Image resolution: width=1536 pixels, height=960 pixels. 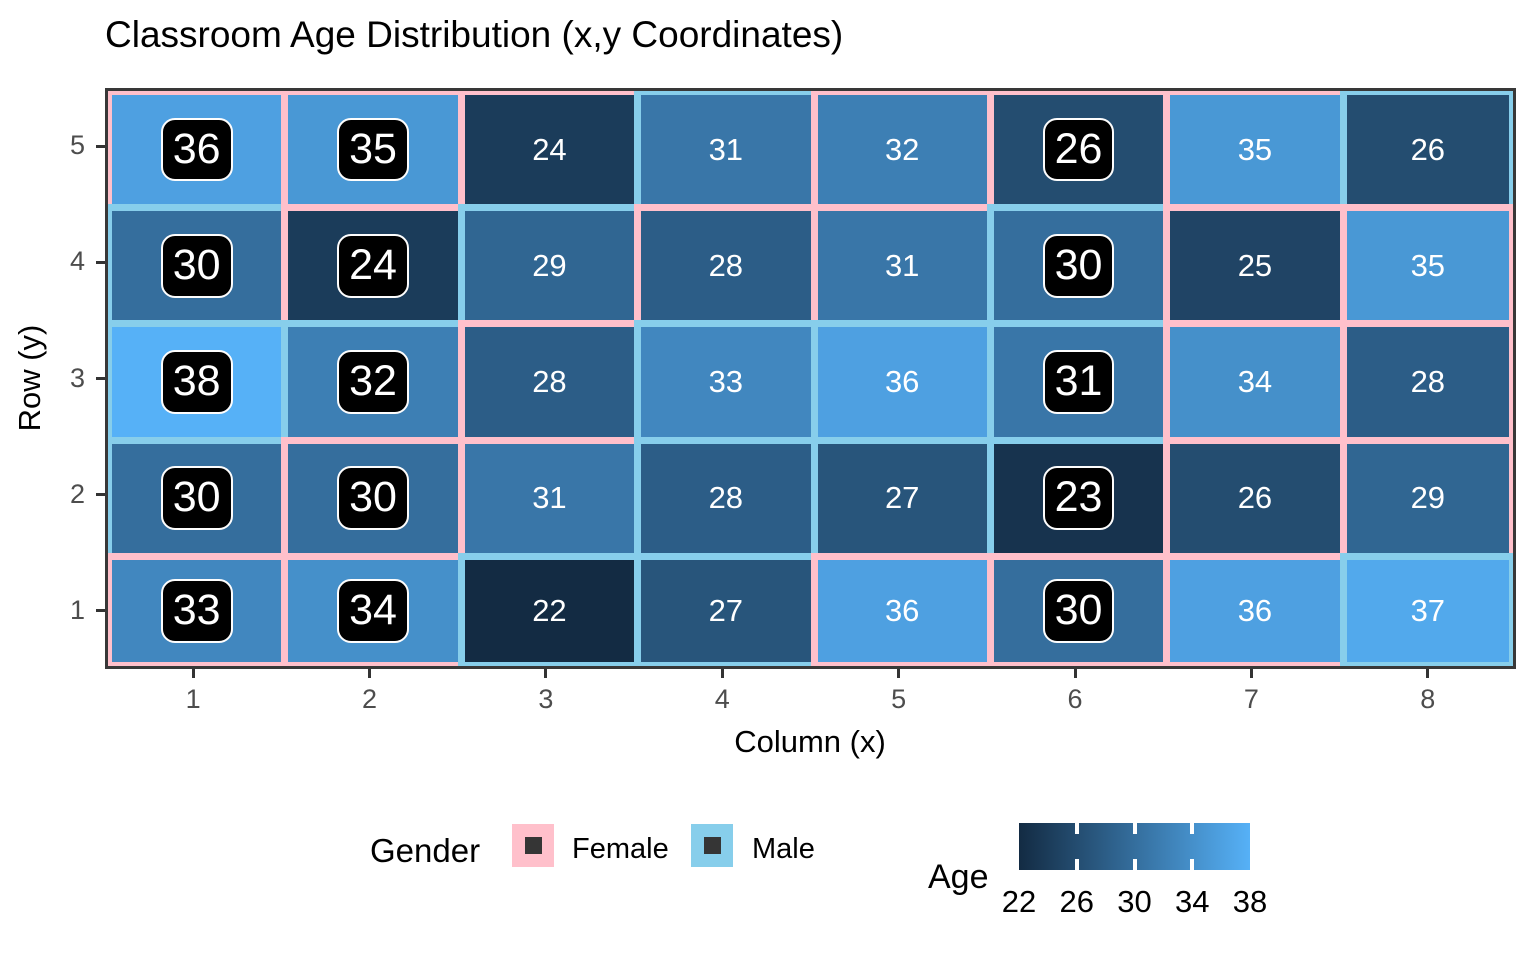 I want to click on x-tick-label: 1, so click(x=193, y=699).